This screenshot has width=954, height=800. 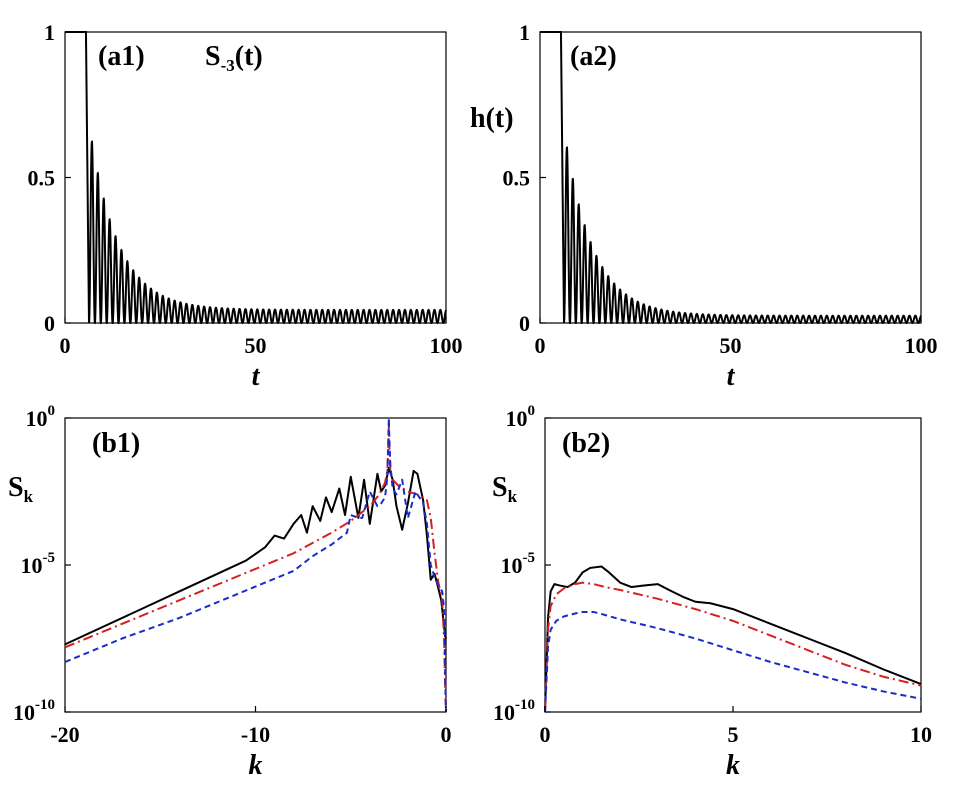 I want to click on panel-b2-panel-label: (b2), so click(x=586, y=443).